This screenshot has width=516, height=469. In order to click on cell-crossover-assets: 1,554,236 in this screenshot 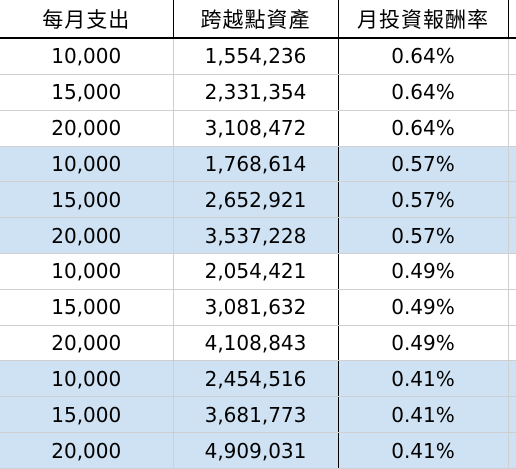, I will do `click(255, 56)`.